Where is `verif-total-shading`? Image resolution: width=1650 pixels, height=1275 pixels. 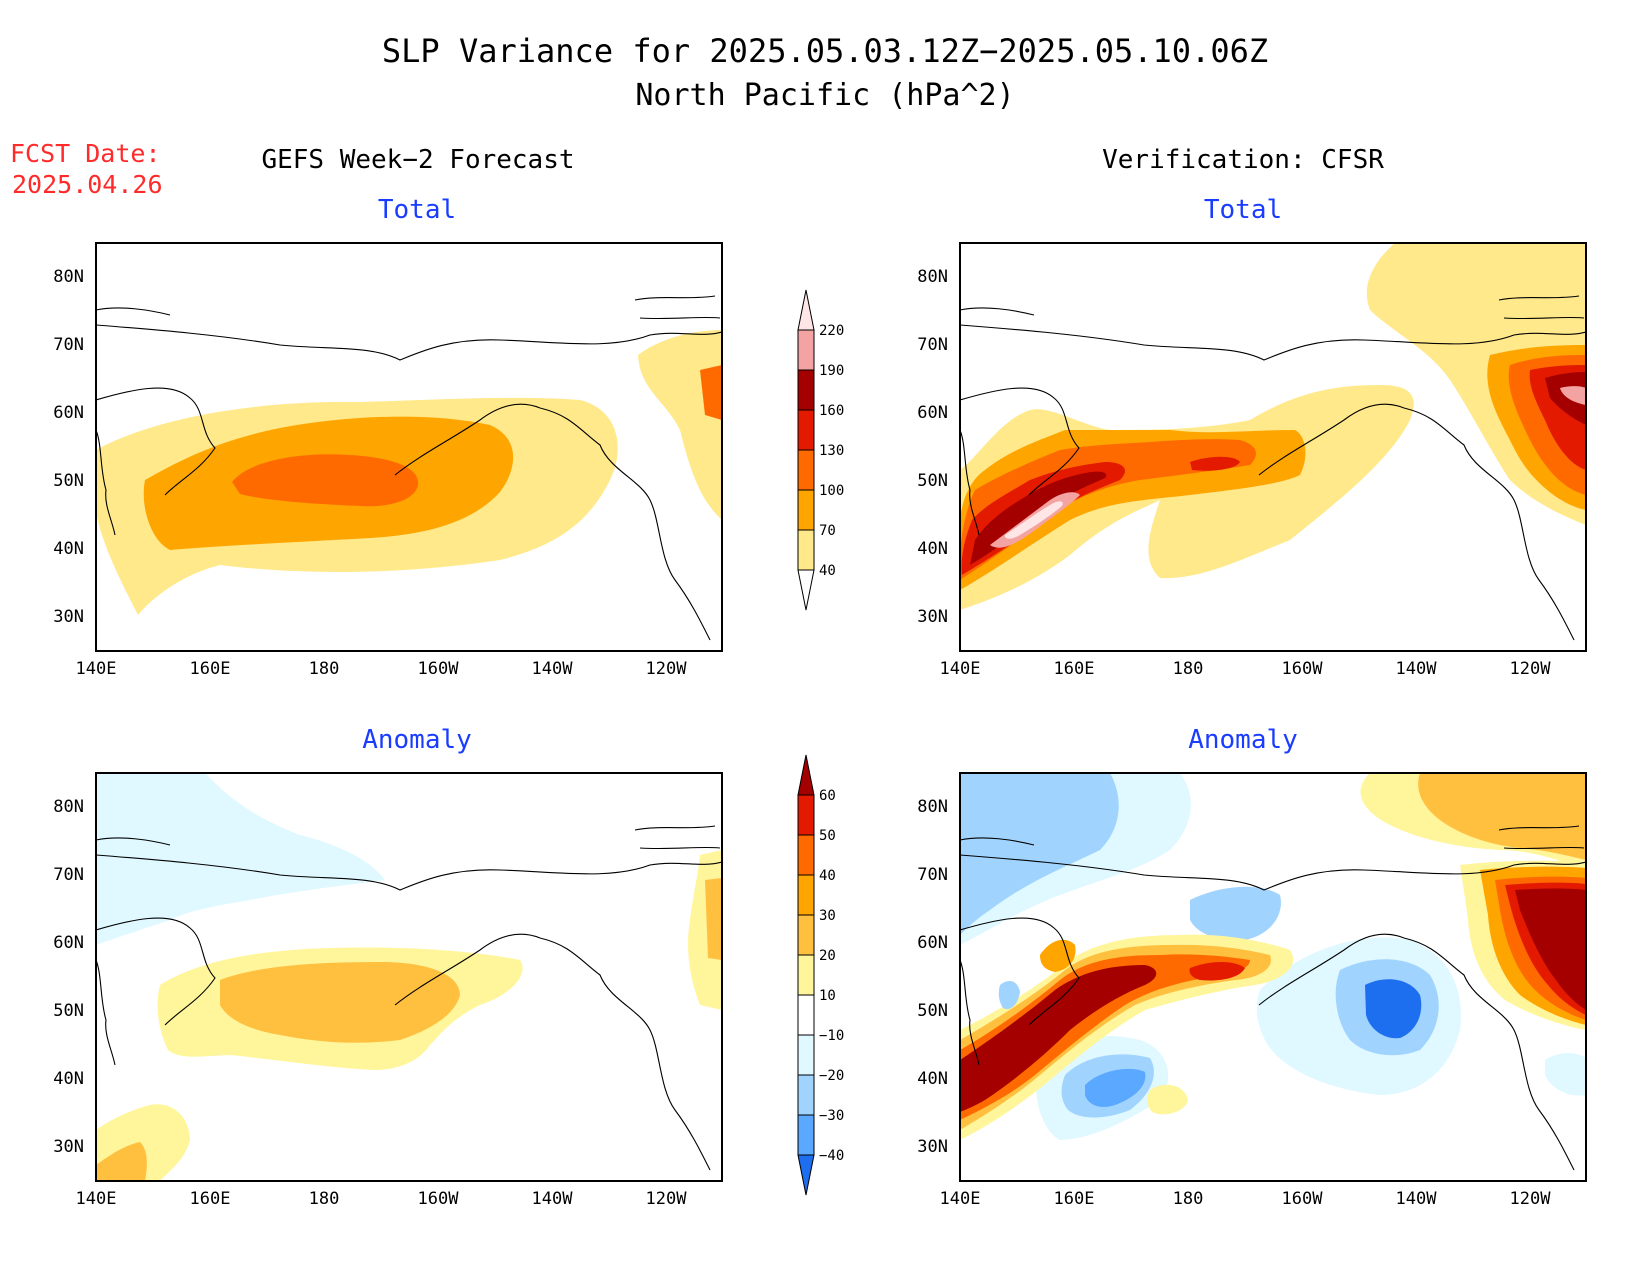
verif-total-shading is located at coordinates (1273, 426).